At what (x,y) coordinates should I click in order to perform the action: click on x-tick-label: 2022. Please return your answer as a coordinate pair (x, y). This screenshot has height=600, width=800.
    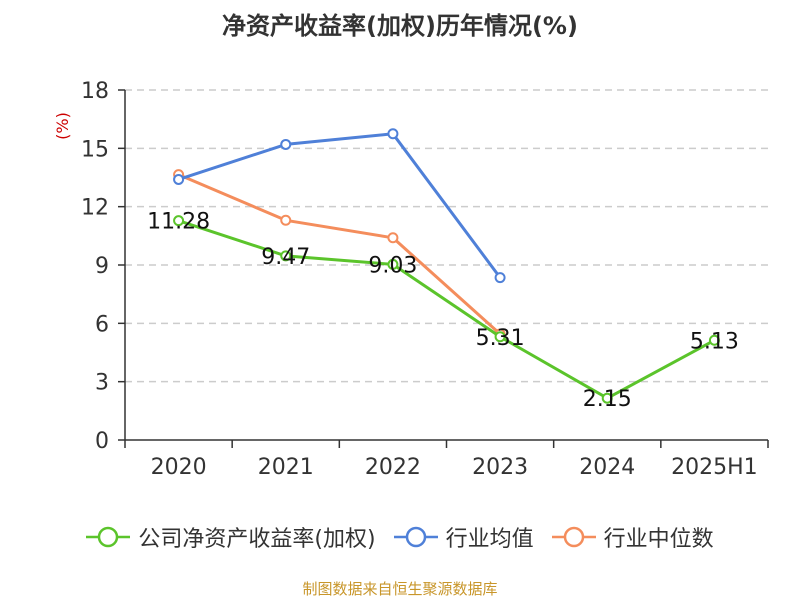
    Looking at the image, I should click on (393, 467).